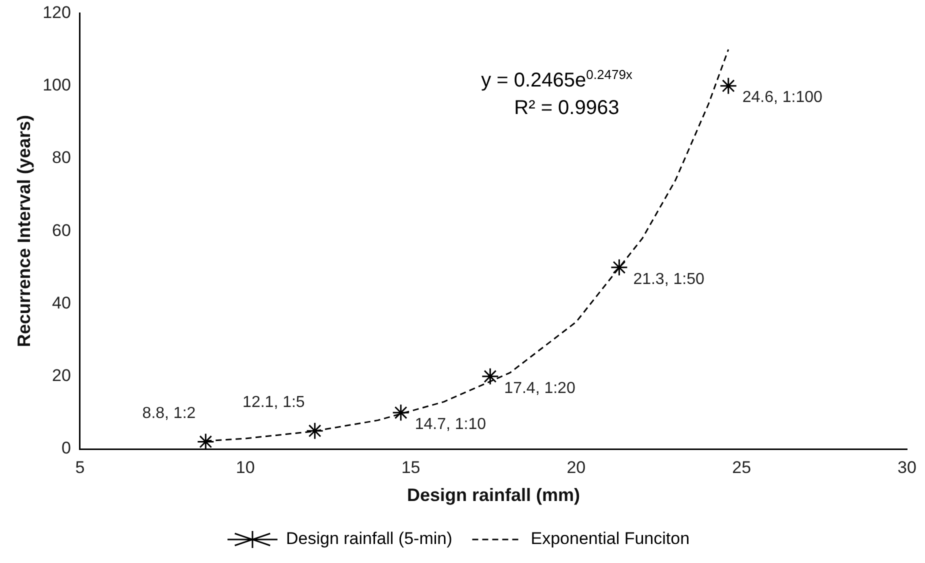 Image resolution: width=925 pixels, height=563 pixels. What do you see at coordinates (450, 425) in the screenshot?
I see `data-label: 14.7, 1:10` at bounding box center [450, 425].